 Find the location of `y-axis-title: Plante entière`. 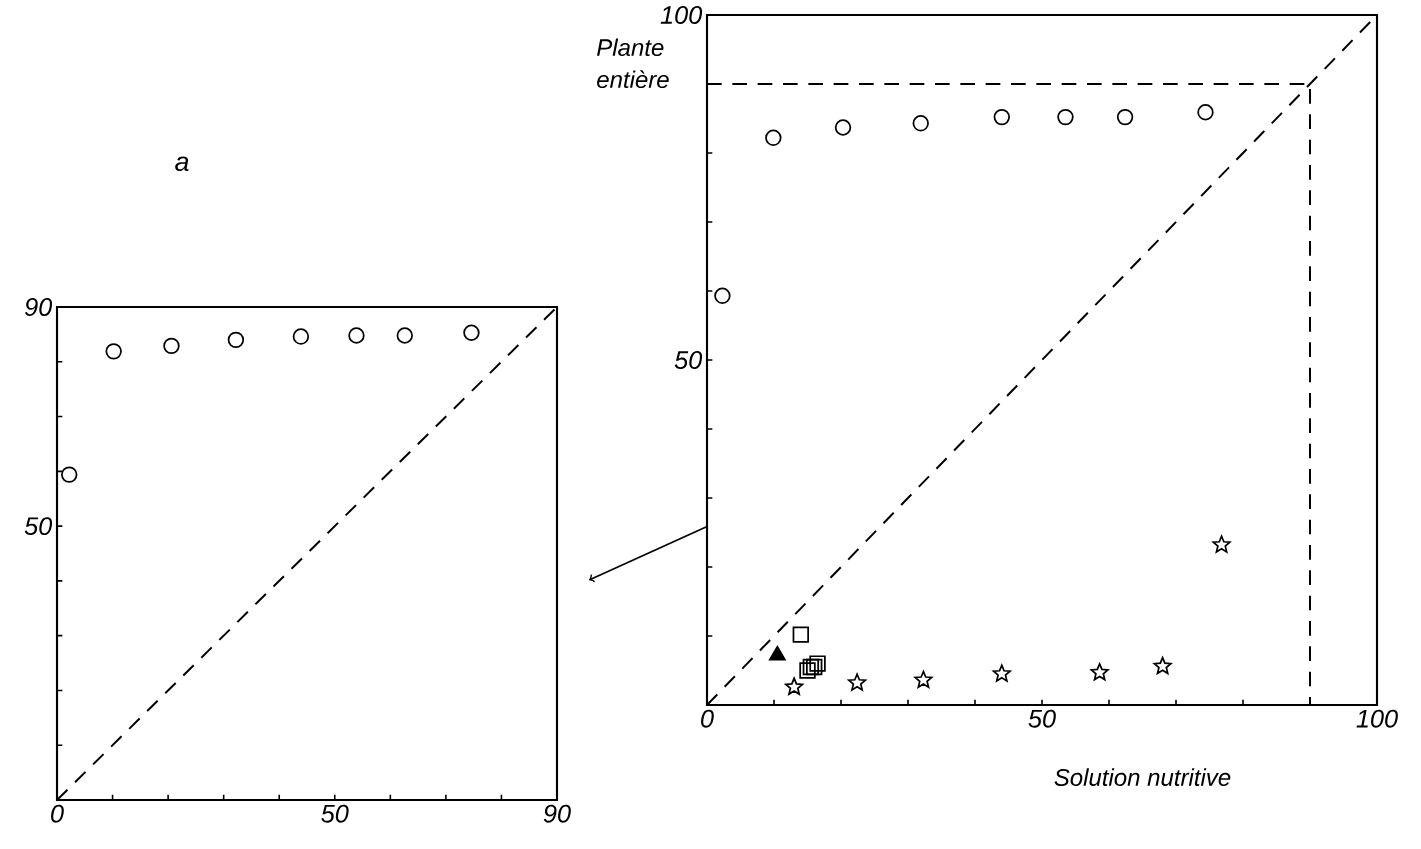

y-axis-title: Plante entière is located at coordinates (633, 63).